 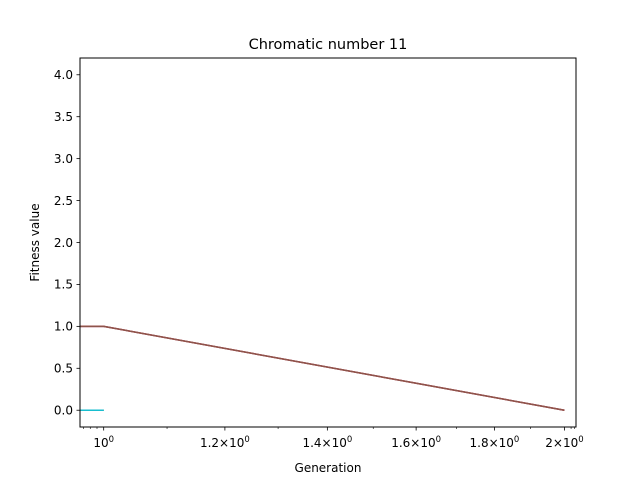 What do you see at coordinates (63, 411) in the screenshot?
I see `y-tick-label: 0.0` at bounding box center [63, 411].